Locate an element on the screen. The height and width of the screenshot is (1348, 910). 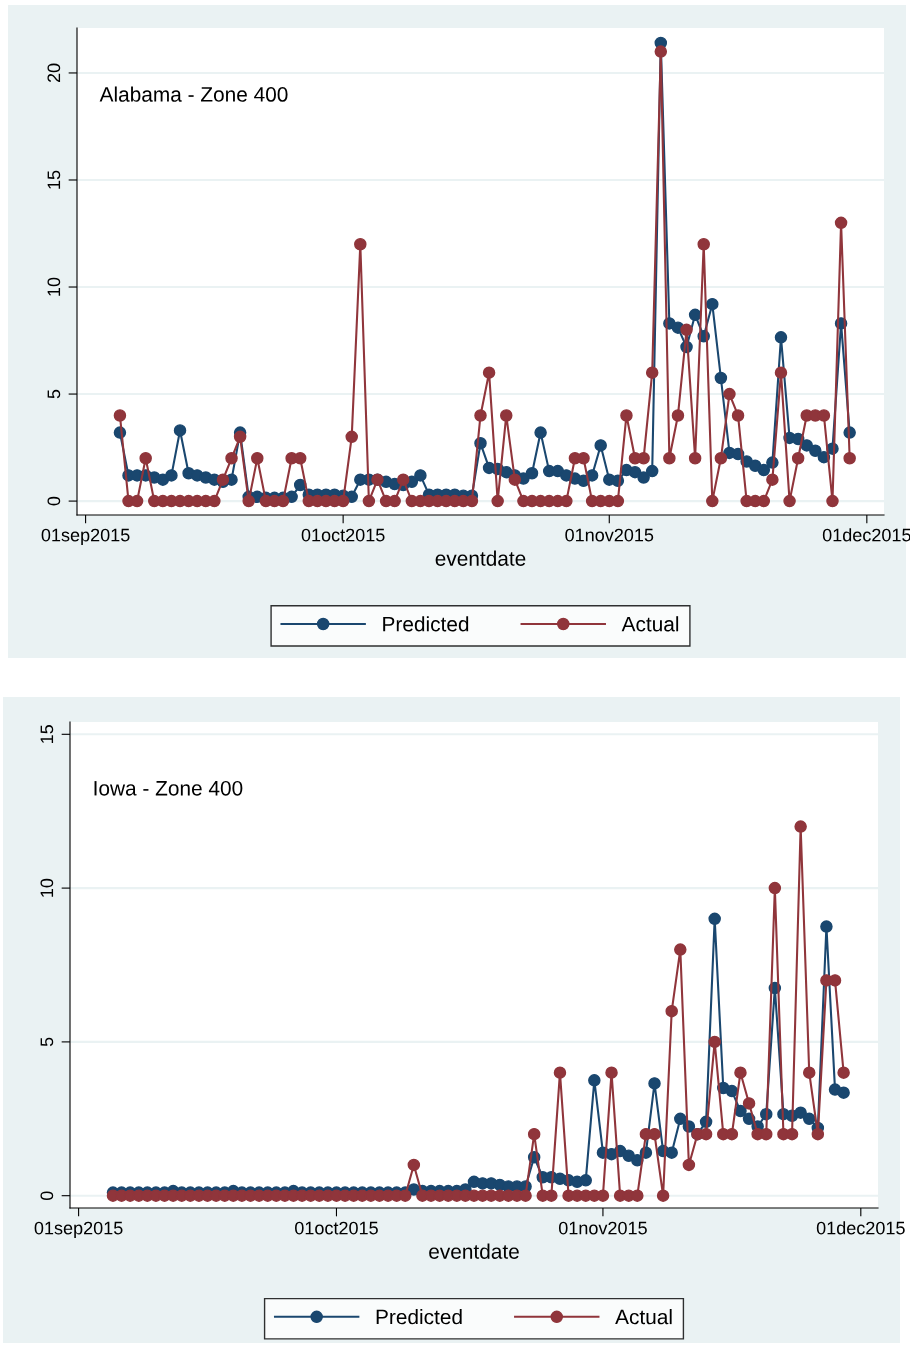
annotation: Alabama - Zone 400 is located at coordinates (193, 94).